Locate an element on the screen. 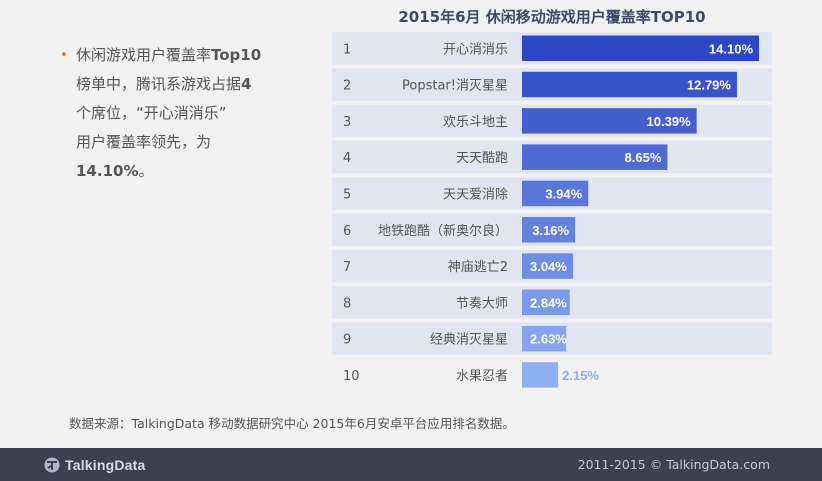  rank-label: 6 is located at coordinates (347, 231).